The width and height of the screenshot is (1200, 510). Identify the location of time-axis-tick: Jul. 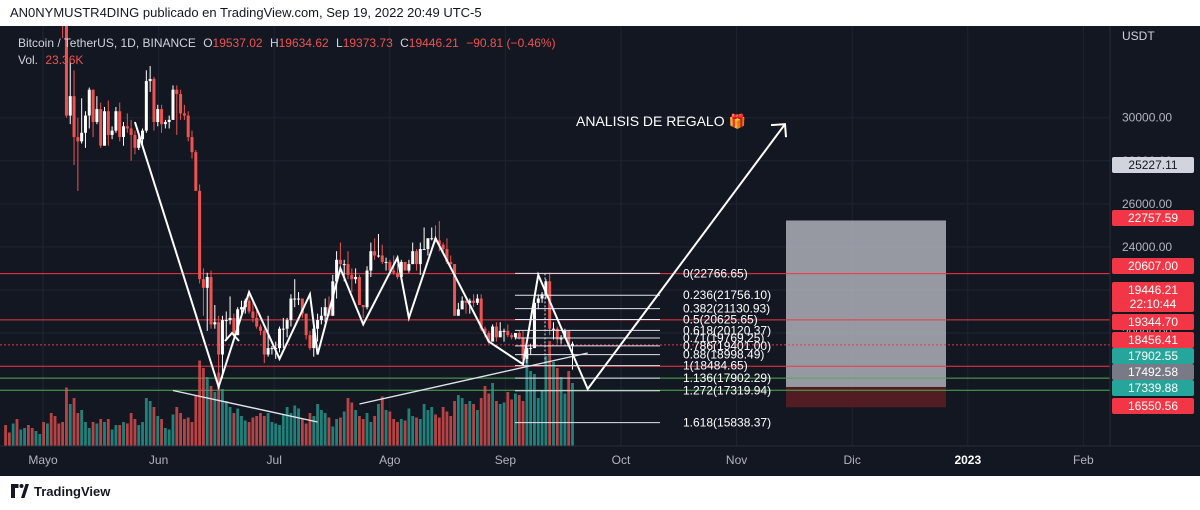
(274, 460).